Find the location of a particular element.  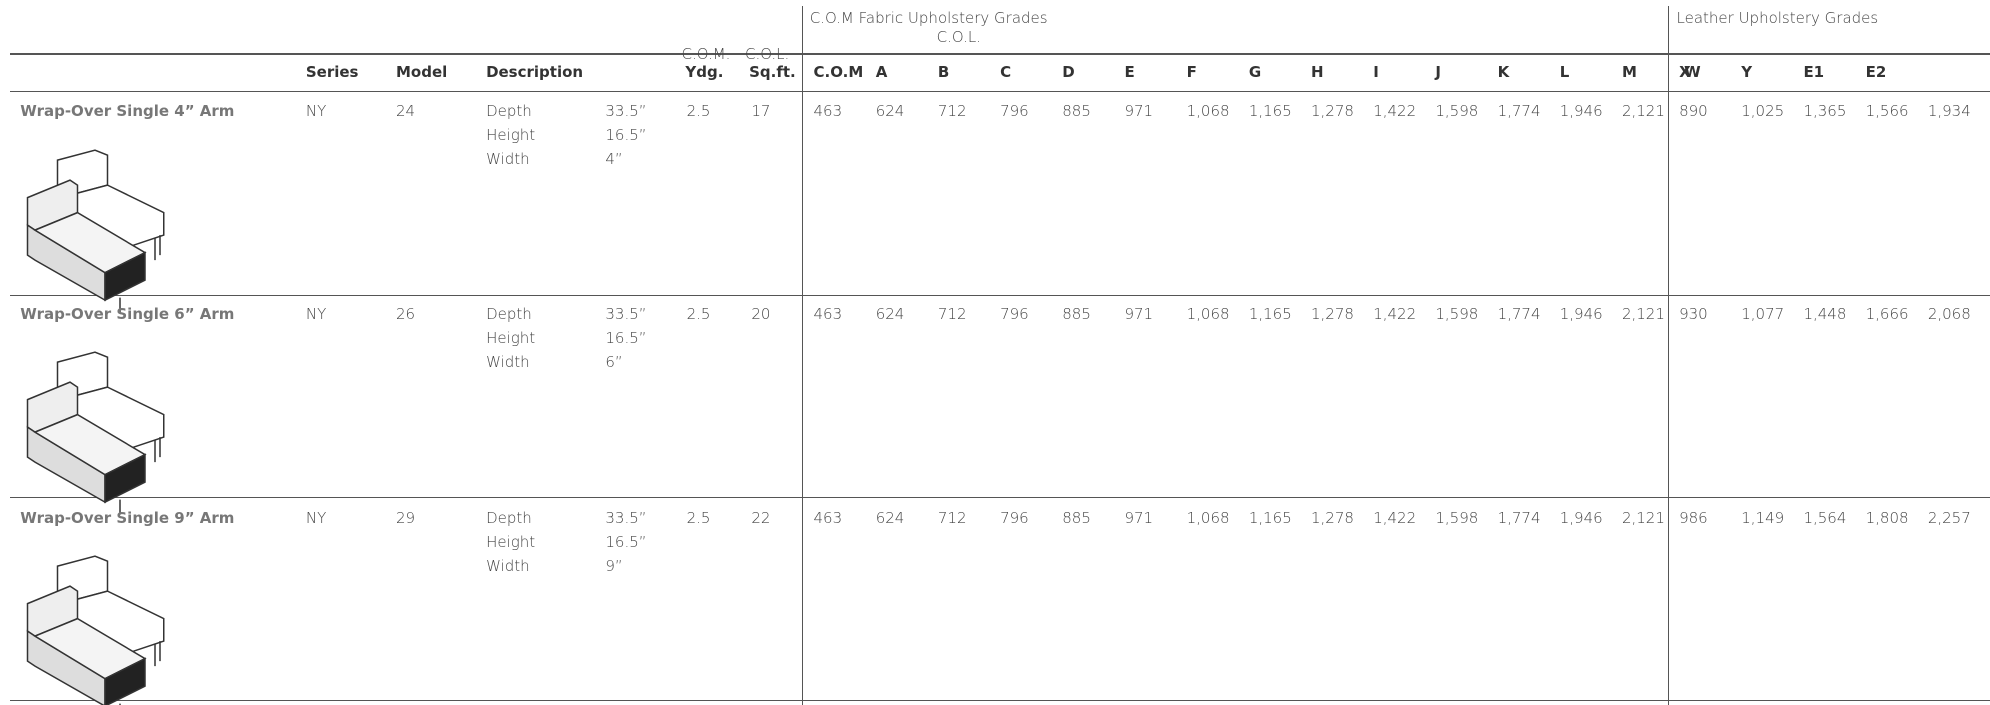

cell-text: 22 is located at coordinates (761, 517).